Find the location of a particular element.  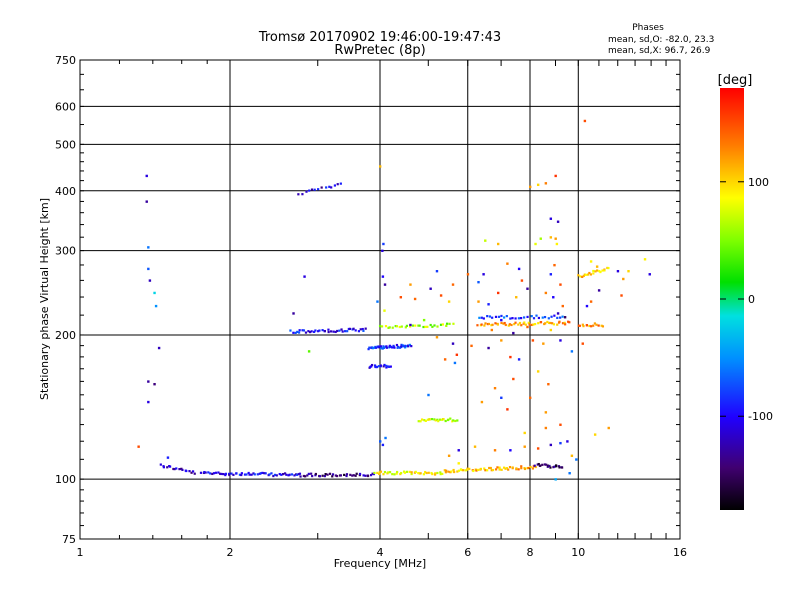

x-tick-label: 8 is located at coordinates (530, 552).